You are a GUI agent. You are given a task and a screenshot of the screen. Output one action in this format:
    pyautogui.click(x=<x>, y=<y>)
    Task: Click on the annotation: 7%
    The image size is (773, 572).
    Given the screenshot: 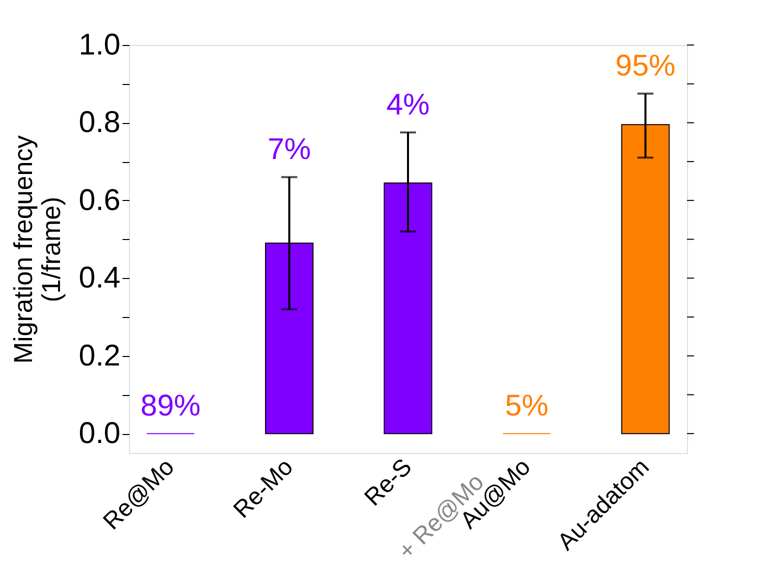 What is the action you would take?
    pyautogui.click(x=289, y=149)
    